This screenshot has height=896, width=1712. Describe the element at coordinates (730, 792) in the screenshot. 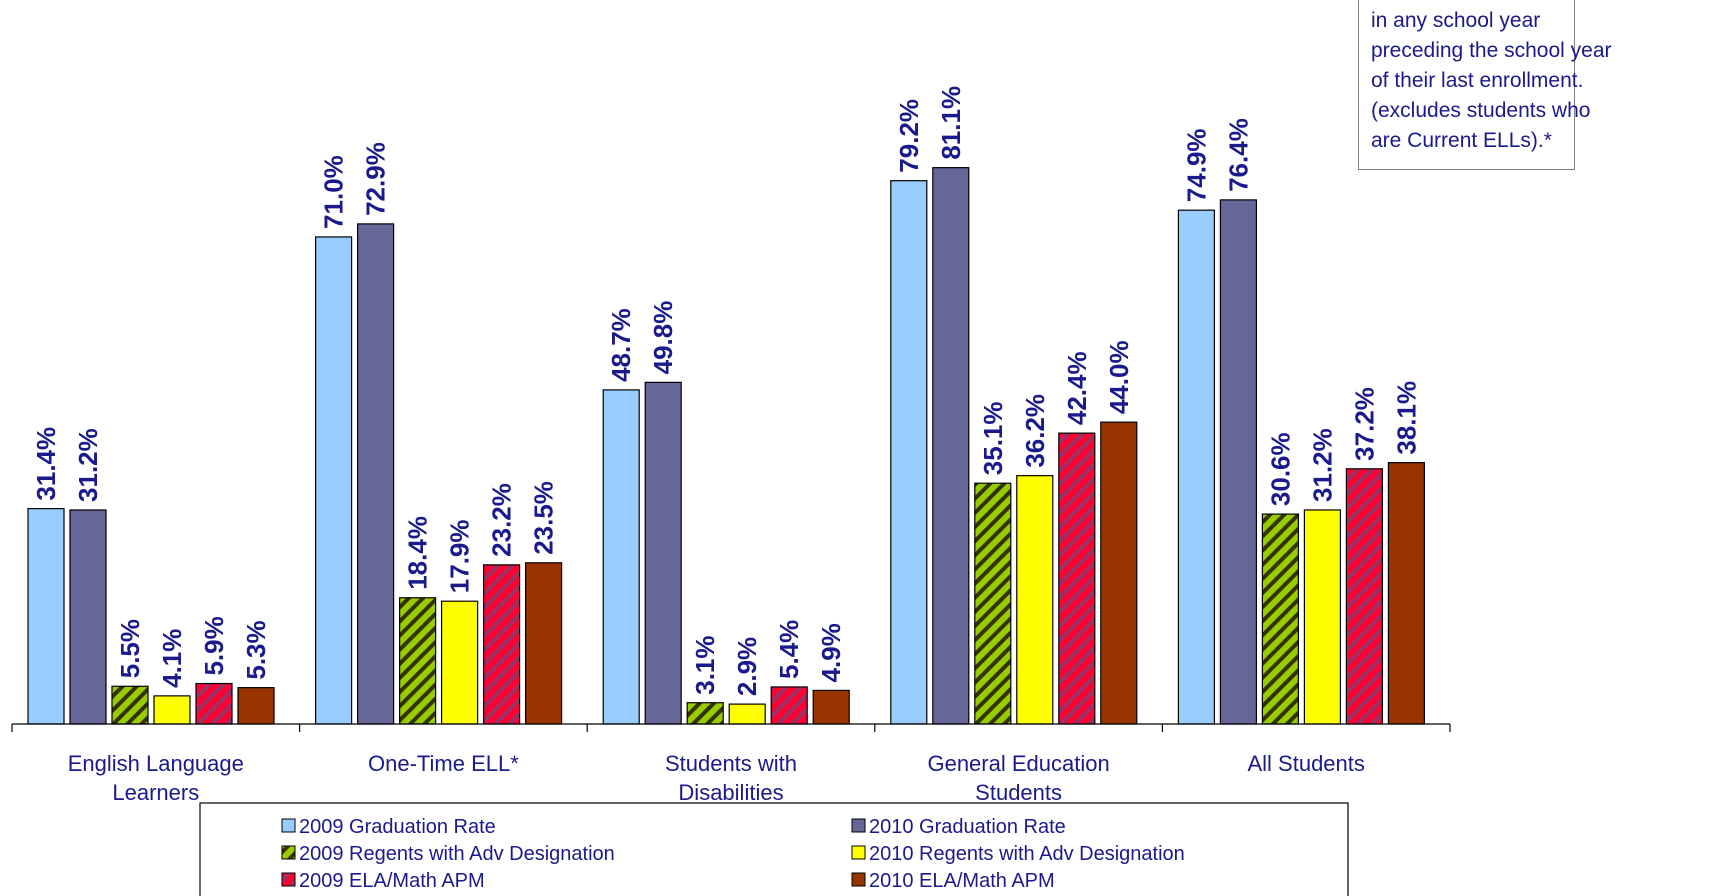

I see `x-tick-label: Disabilities` at that location.